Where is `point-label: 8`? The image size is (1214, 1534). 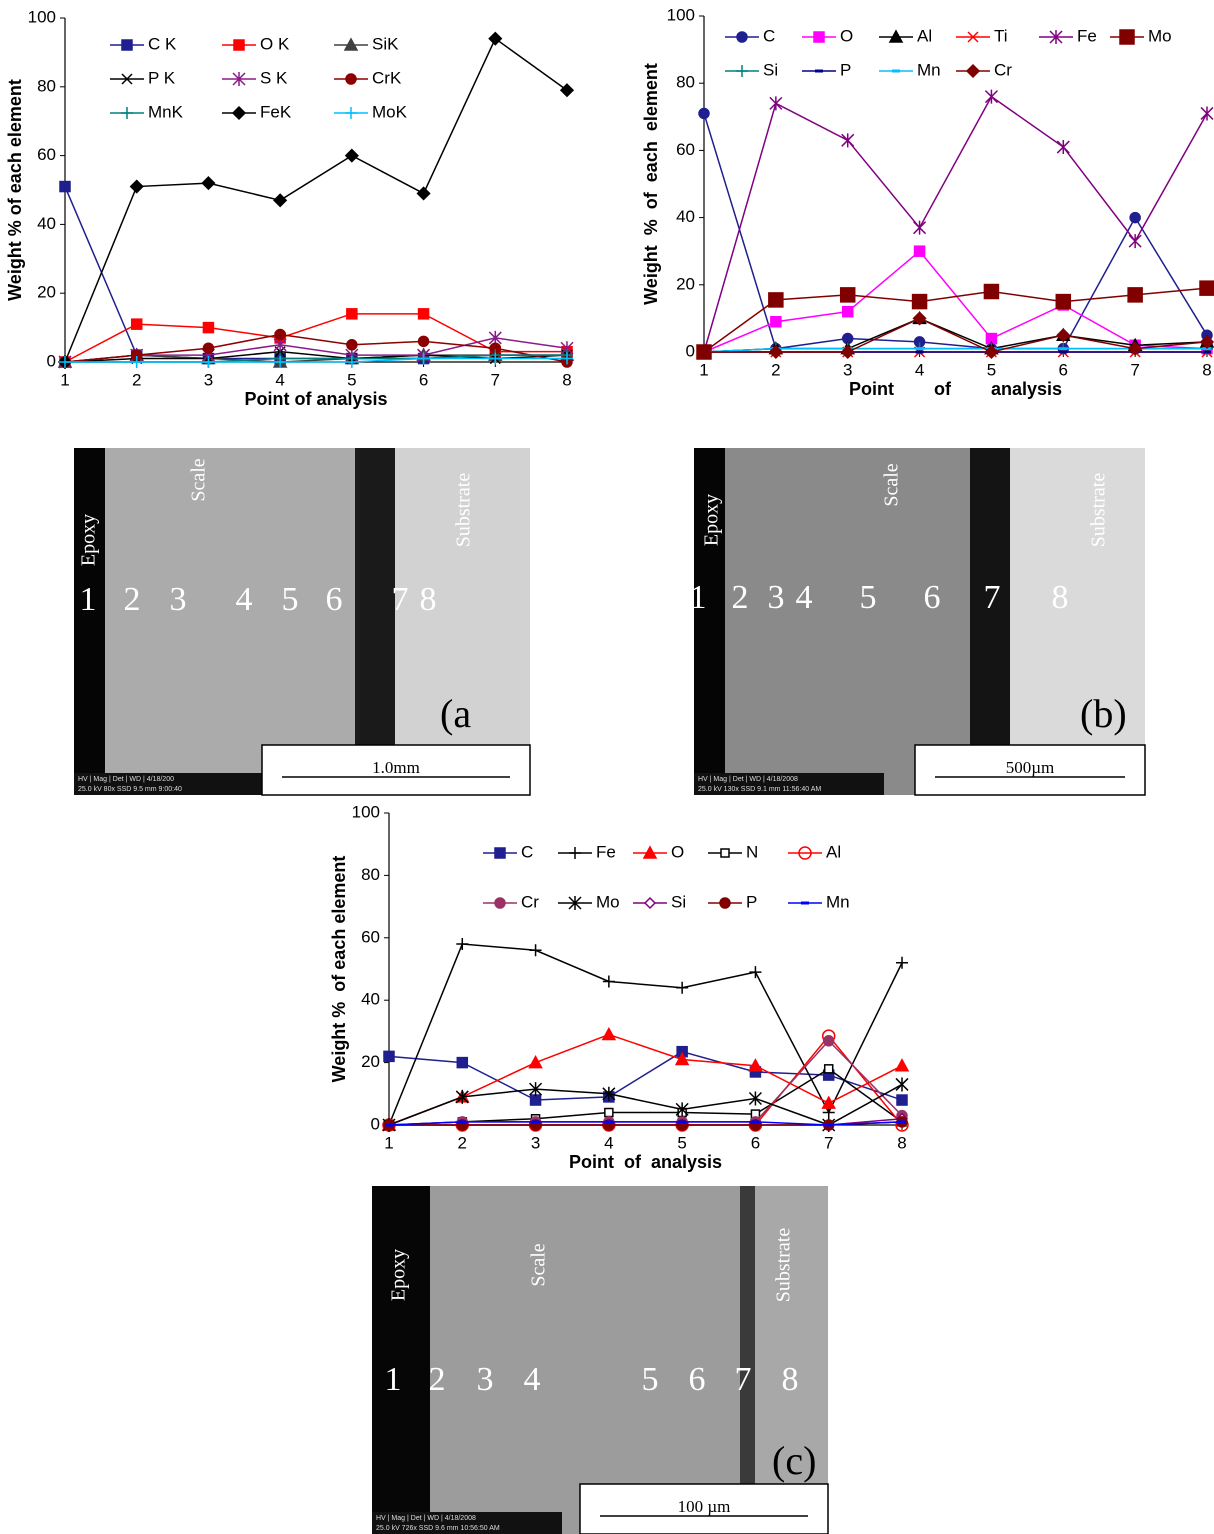 point-label: 8 is located at coordinates (1060, 597).